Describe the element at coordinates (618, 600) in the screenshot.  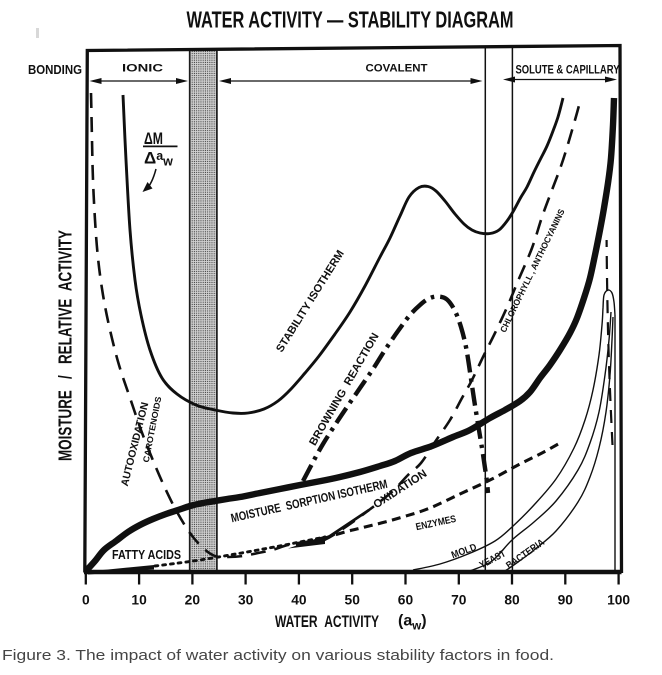
I see `svg-text: 100` at that location.